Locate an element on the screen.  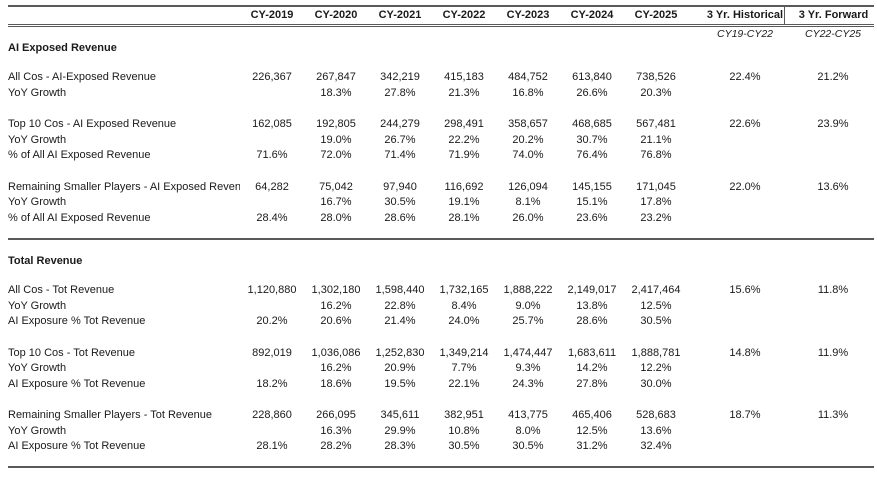
section-title-row: Total Revenue is located at coordinates (441, 261).